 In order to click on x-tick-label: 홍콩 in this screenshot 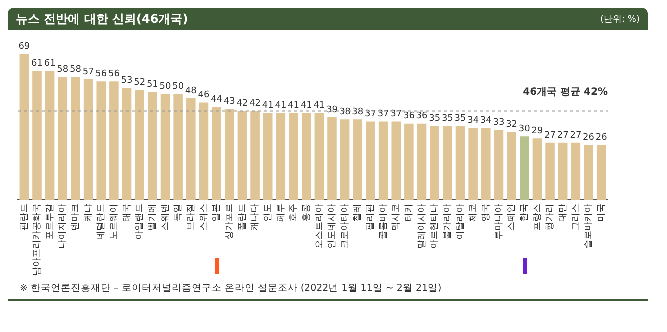, I will do `click(307, 213)`.